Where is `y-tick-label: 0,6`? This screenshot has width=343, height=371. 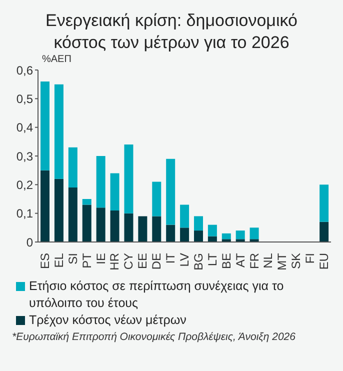
y-tick-label: 0,6 is located at coordinates (25, 70).